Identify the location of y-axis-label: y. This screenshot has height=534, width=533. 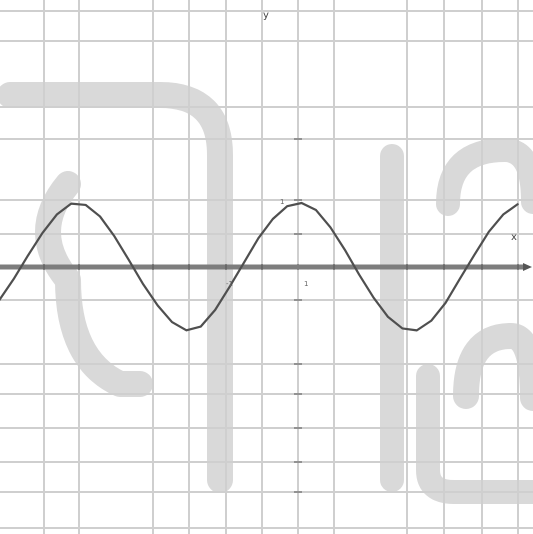
(266, 15).